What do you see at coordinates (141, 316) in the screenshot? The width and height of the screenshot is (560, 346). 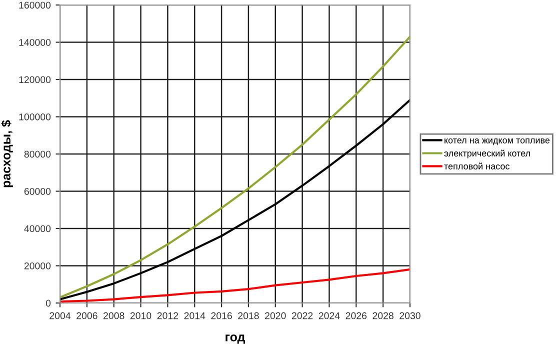 I see `x-tick-label: 2010` at bounding box center [141, 316].